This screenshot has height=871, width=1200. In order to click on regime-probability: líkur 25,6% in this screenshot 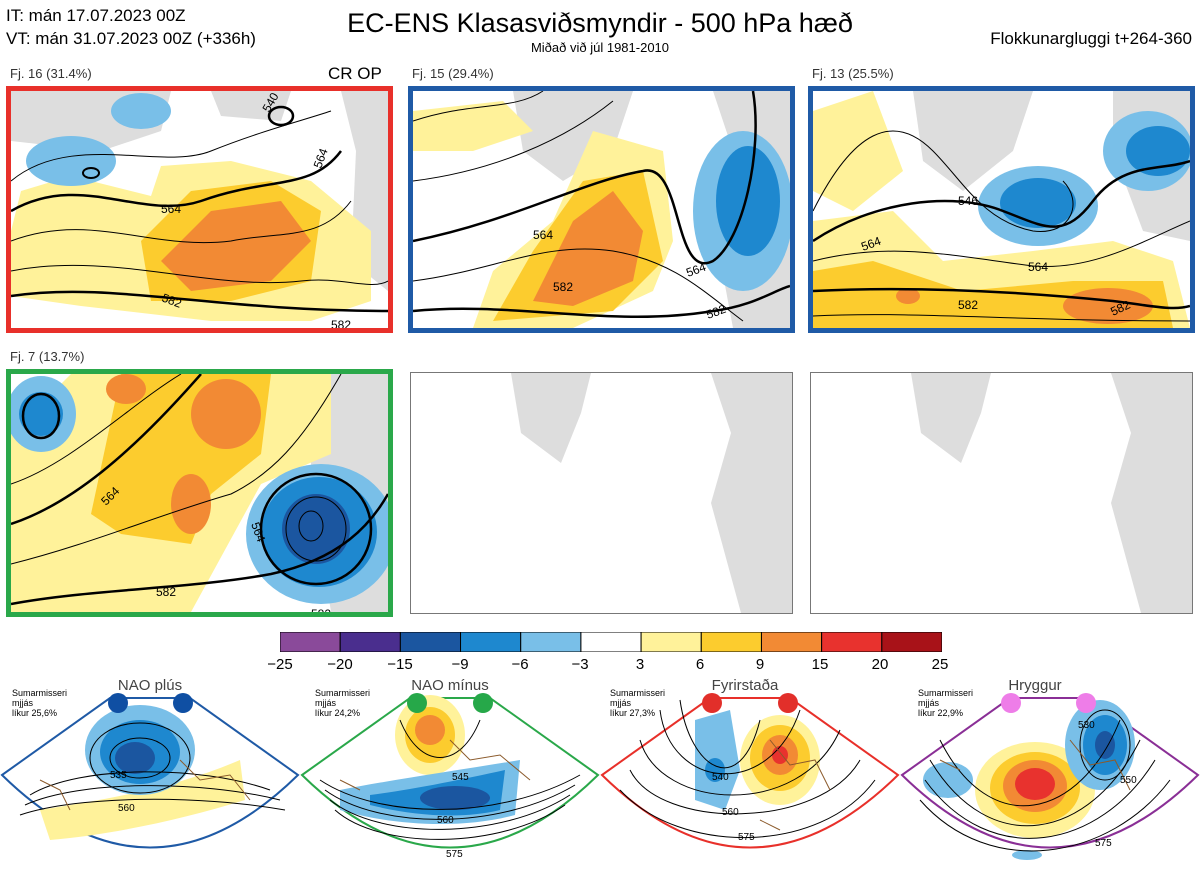, I will do `click(35, 713)`.